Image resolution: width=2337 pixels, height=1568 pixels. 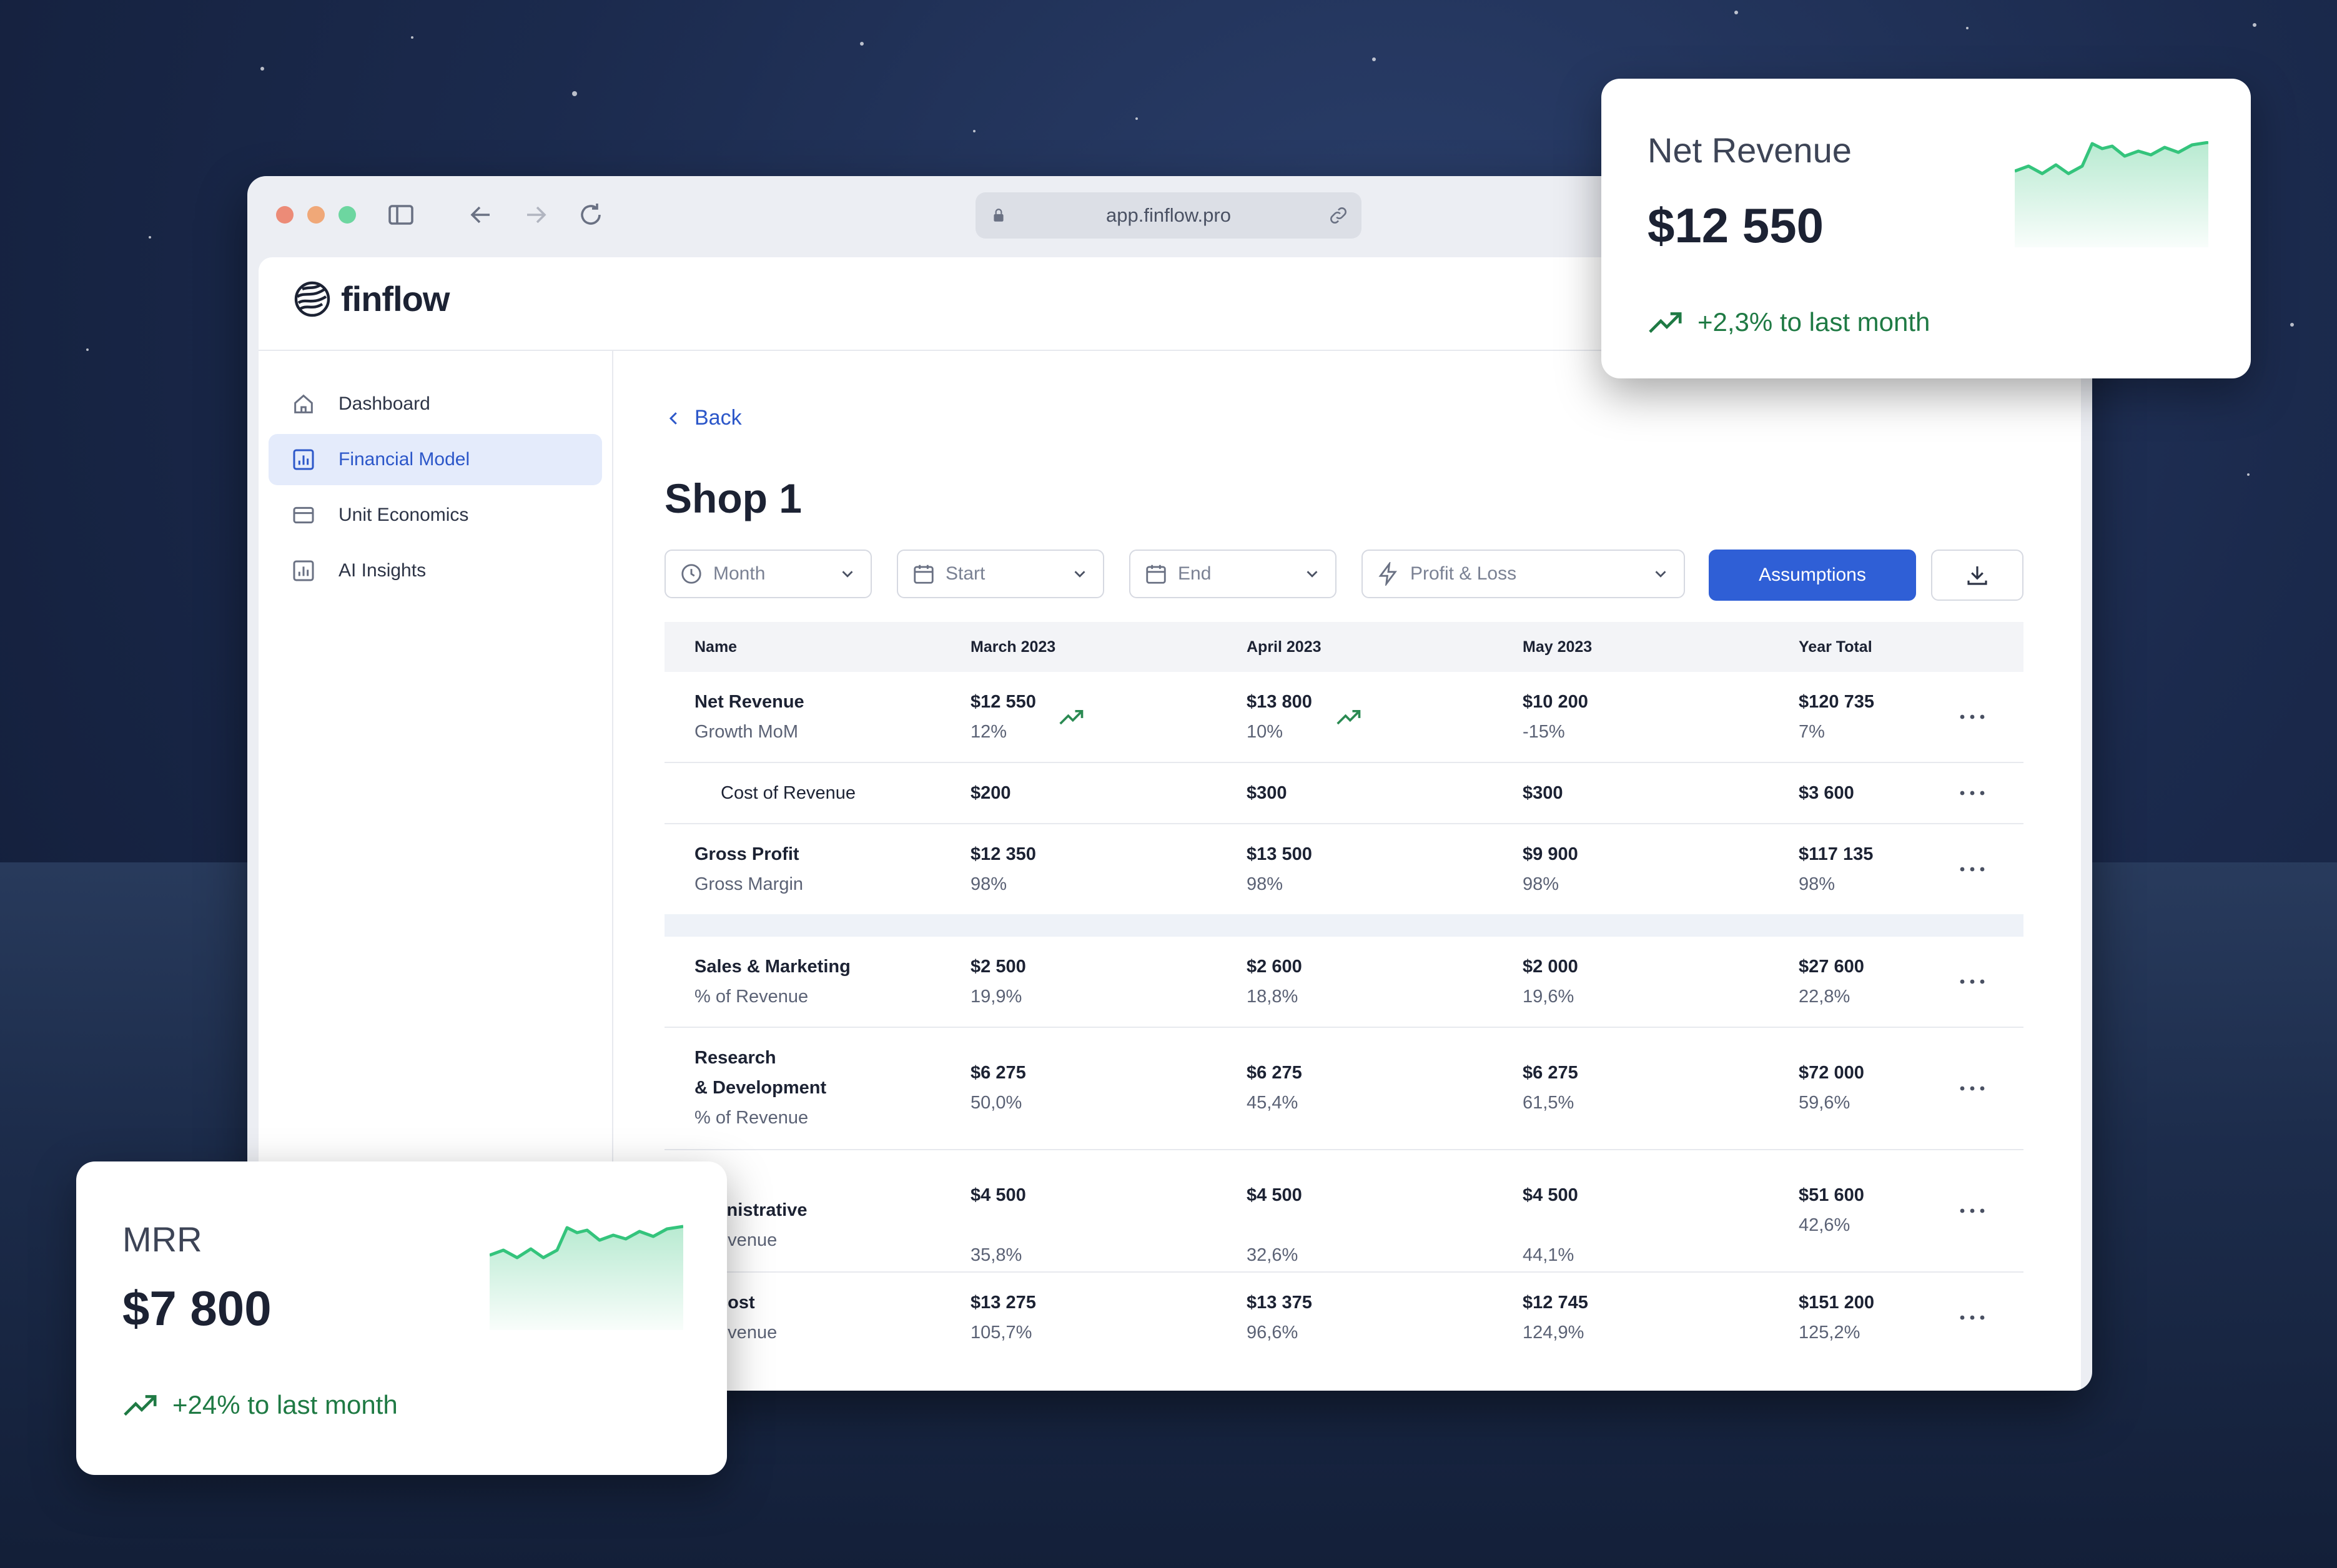 I want to click on sidebar-item-dashboard: Dashboard, so click(x=436, y=404).